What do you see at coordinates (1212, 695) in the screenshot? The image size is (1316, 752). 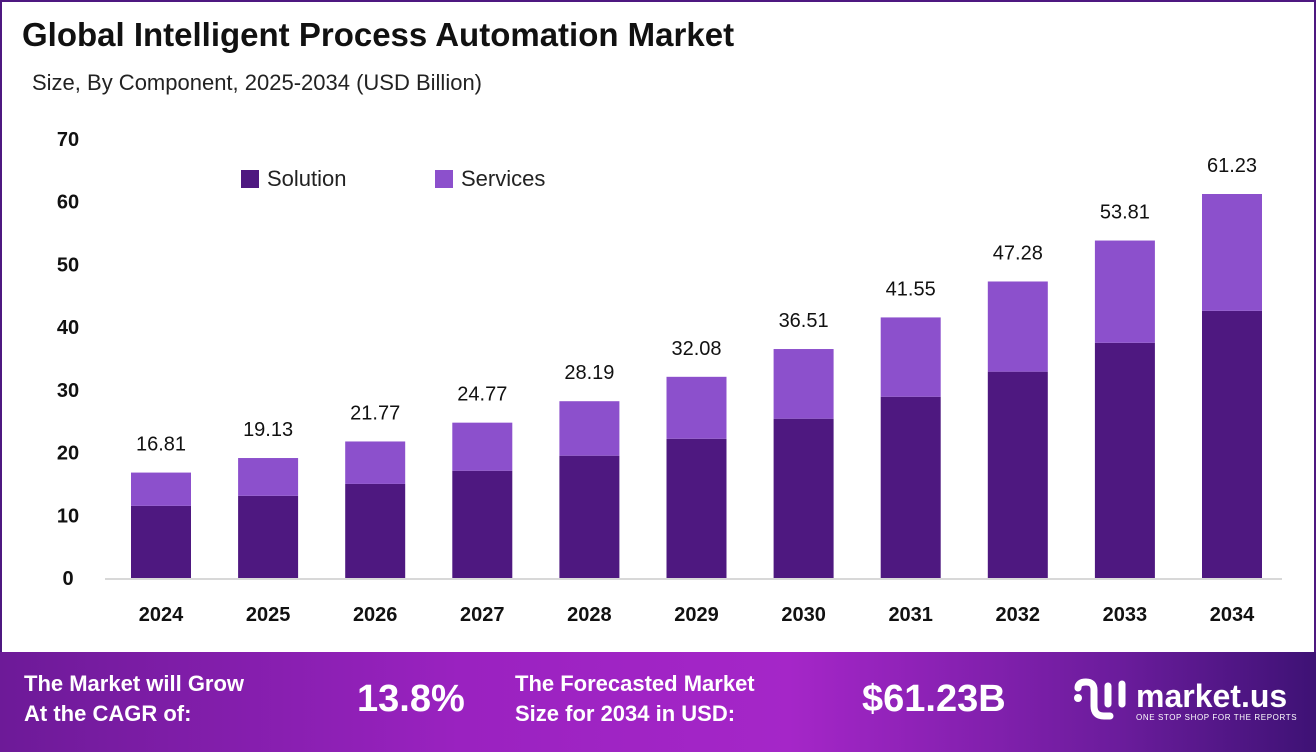 I see `logo-name: market.us` at bounding box center [1212, 695].